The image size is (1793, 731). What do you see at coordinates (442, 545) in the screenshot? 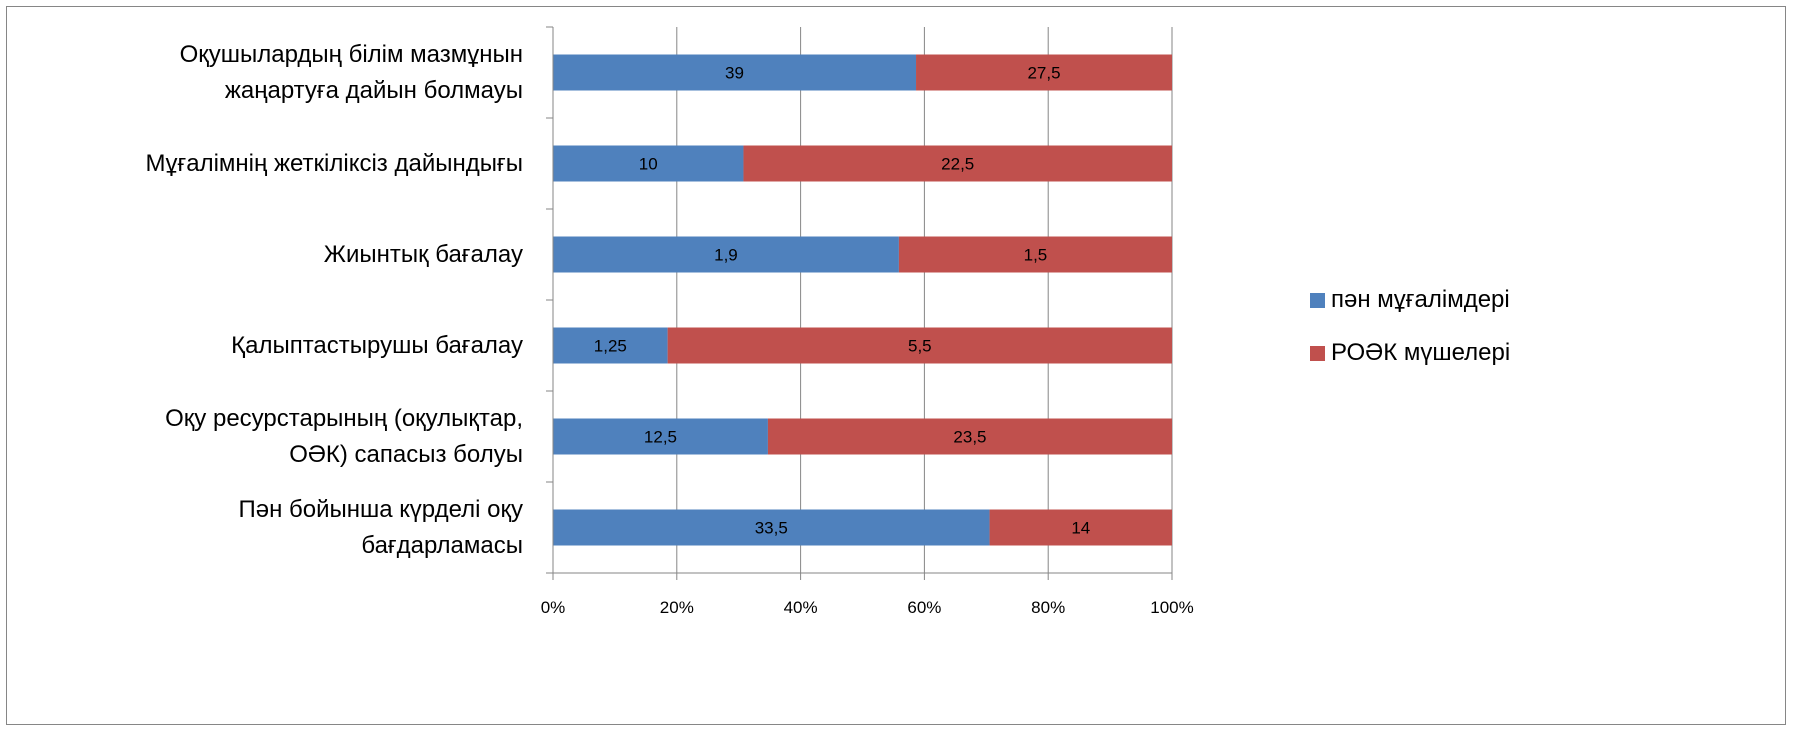
I see `category-label-line: бағдарламасы` at bounding box center [442, 545].